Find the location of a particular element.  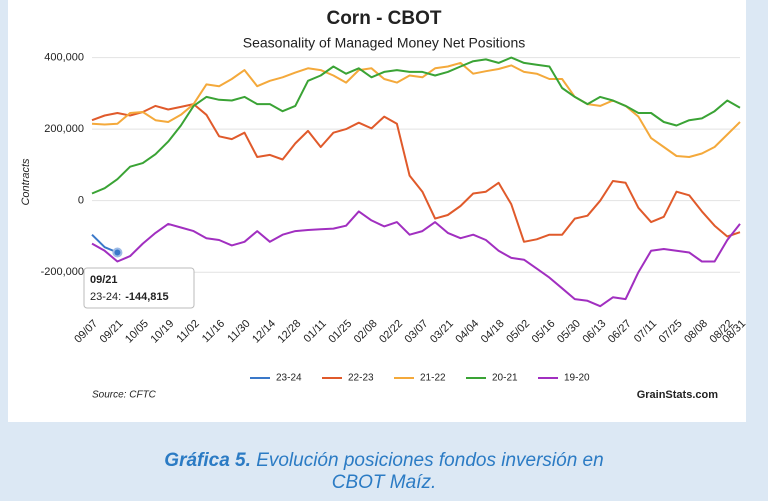

y-tick-label: -200,000 is located at coordinates (62, 272).